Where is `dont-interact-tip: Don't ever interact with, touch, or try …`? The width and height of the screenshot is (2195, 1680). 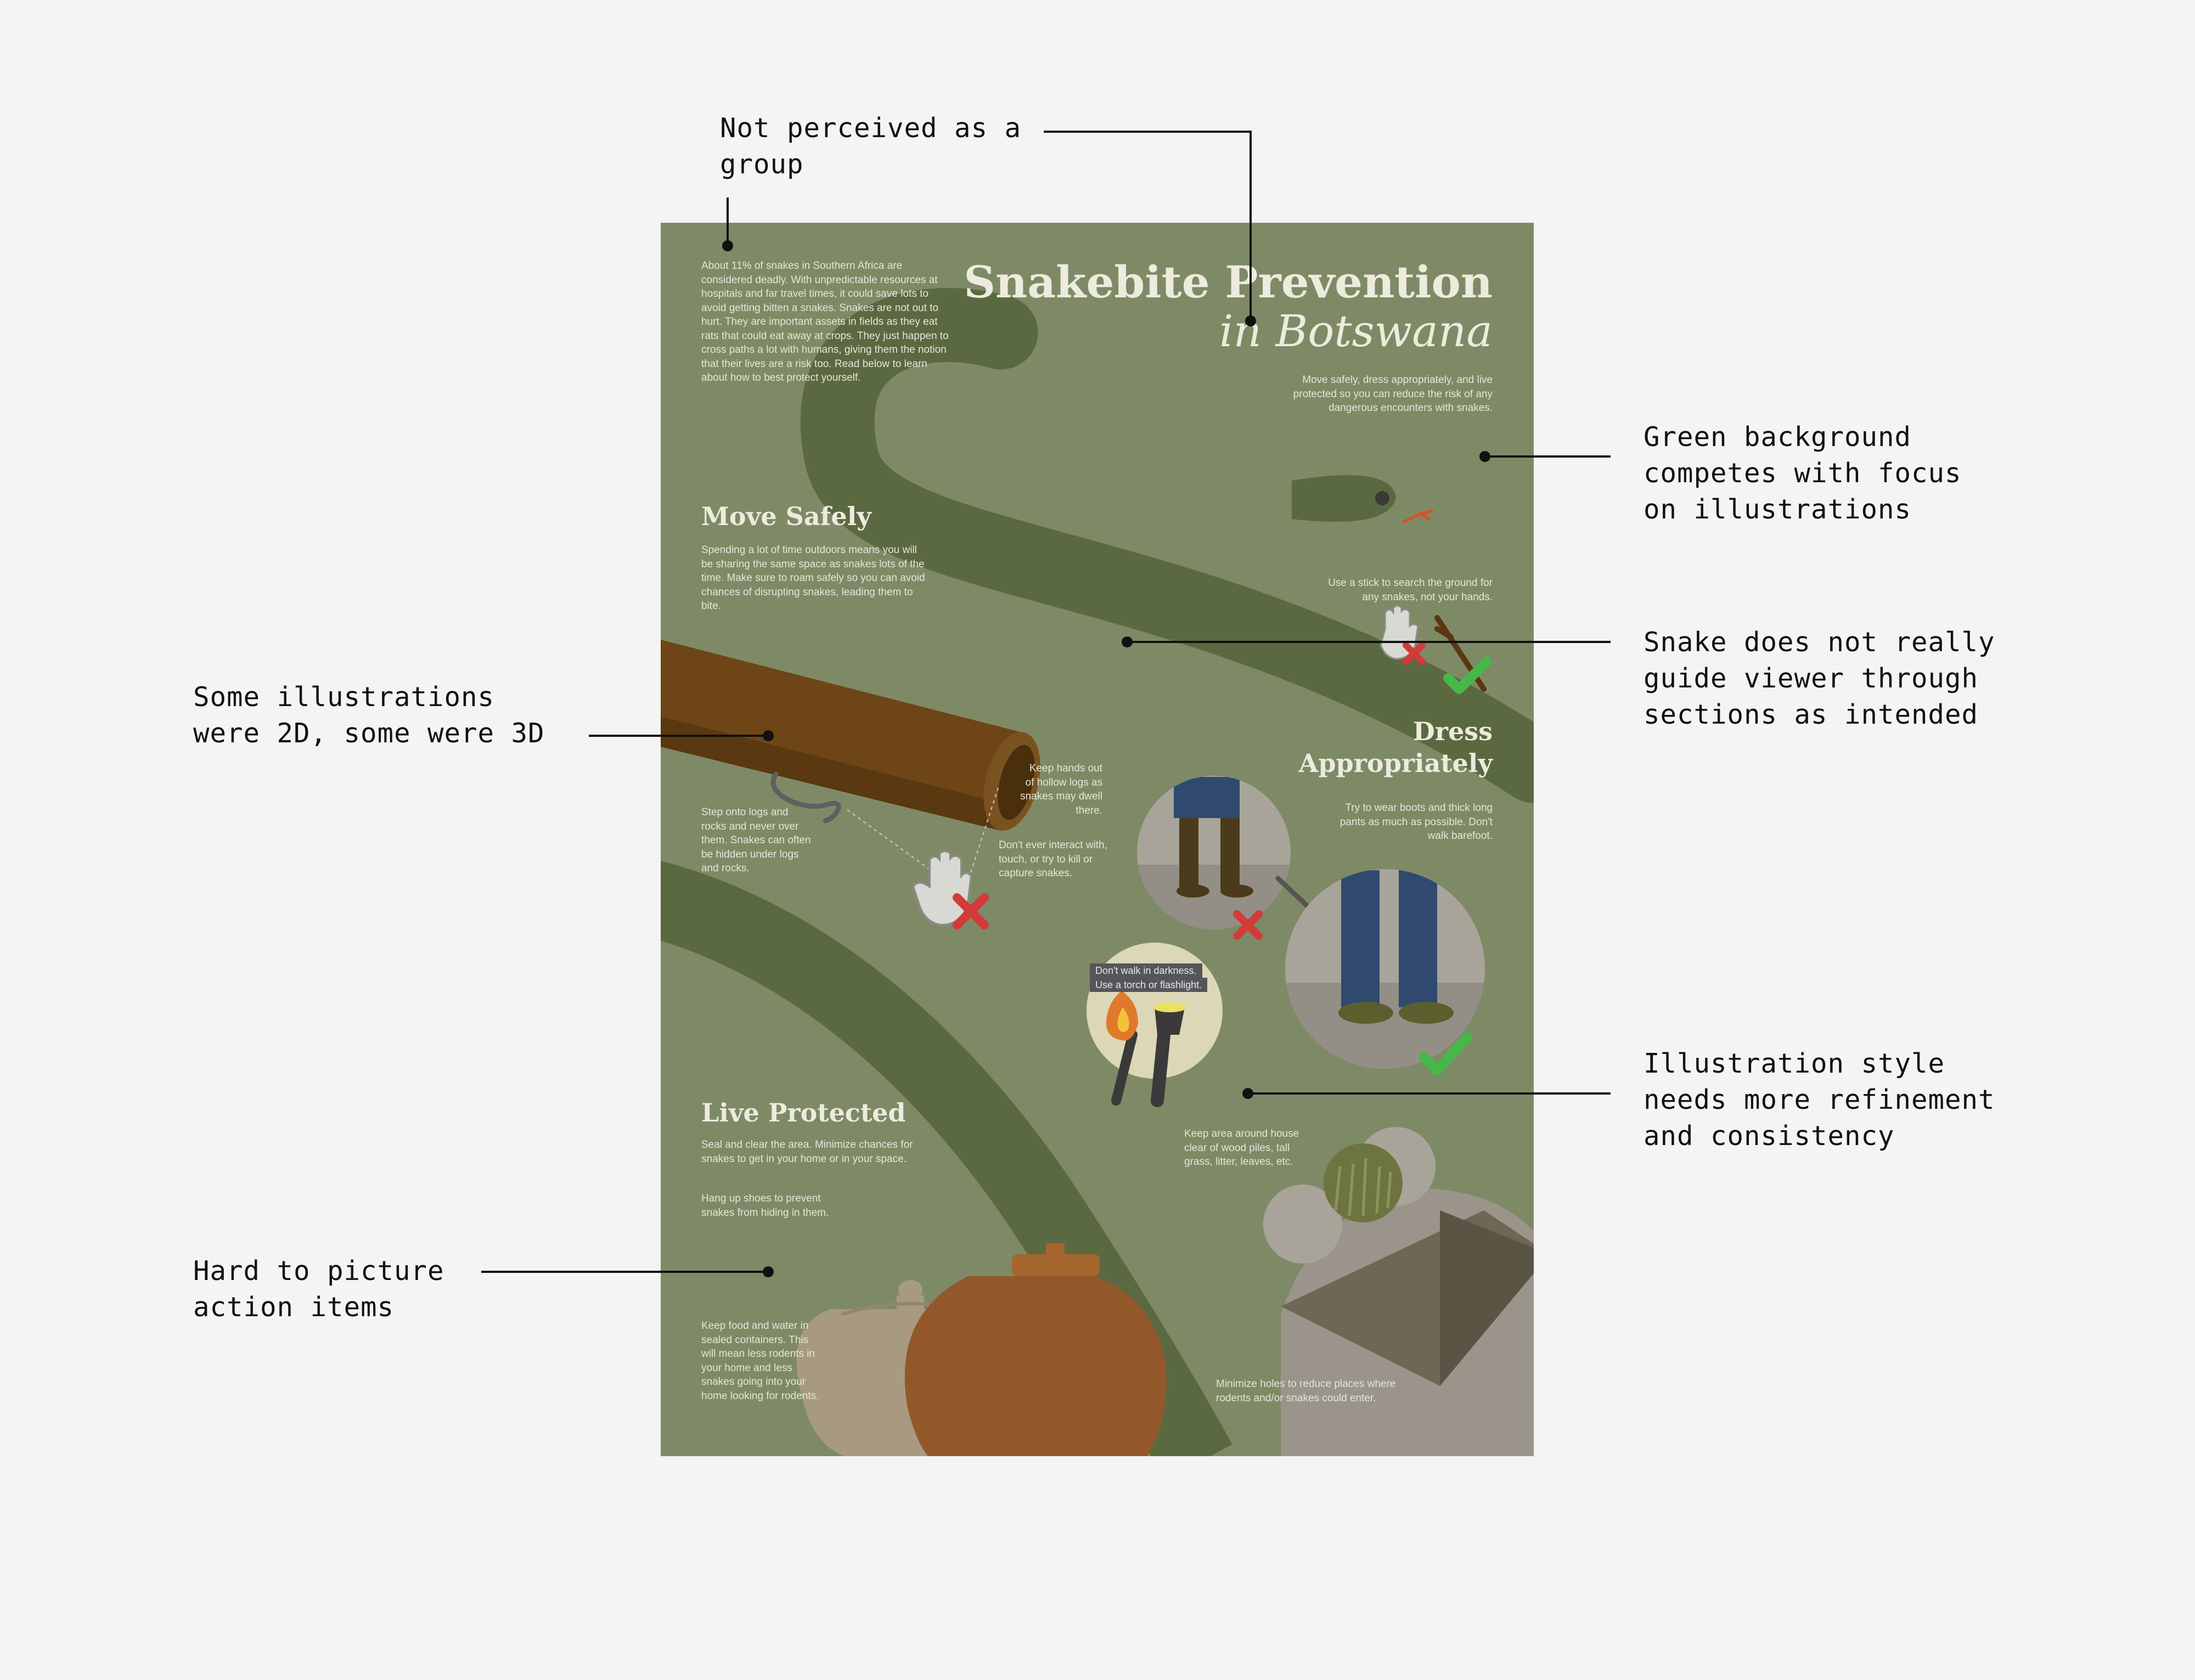
dont-interact-tip: Don't ever interact with, touch, or try … is located at coordinates (1053, 859).